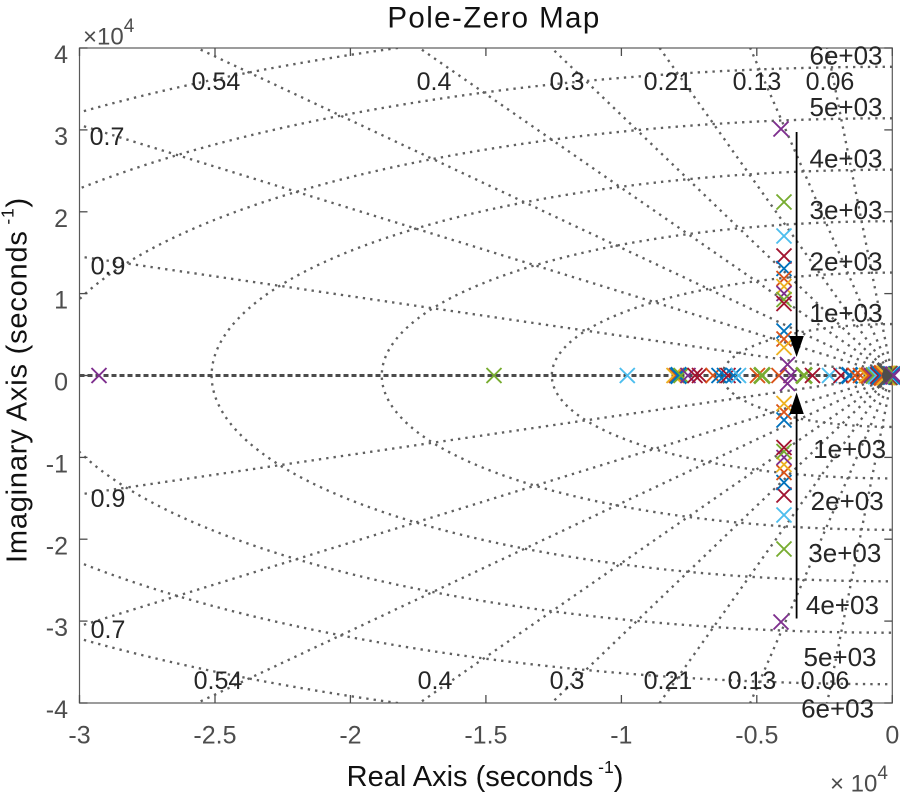 The width and height of the screenshot is (900, 805). What do you see at coordinates (61, 301) in the screenshot?
I see `svg-text: 1` at bounding box center [61, 301].